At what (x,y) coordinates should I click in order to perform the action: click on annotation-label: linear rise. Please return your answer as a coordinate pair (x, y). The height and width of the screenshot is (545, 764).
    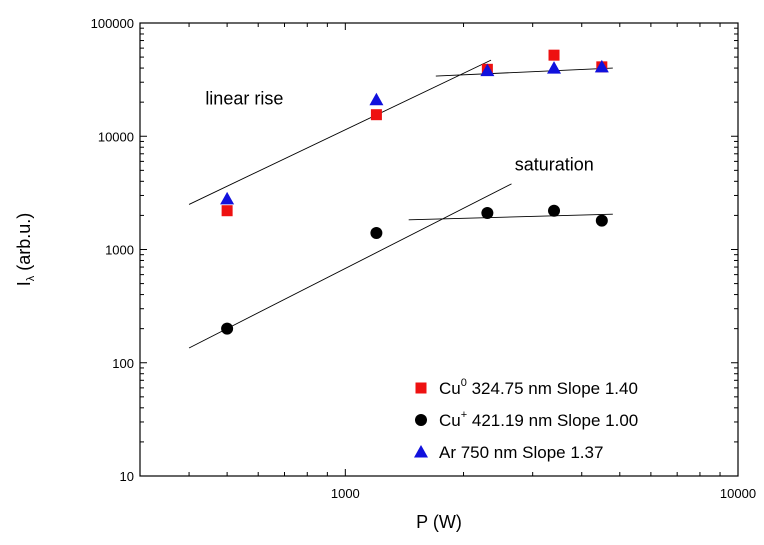
    Looking at the image, I should click on (244, 99).